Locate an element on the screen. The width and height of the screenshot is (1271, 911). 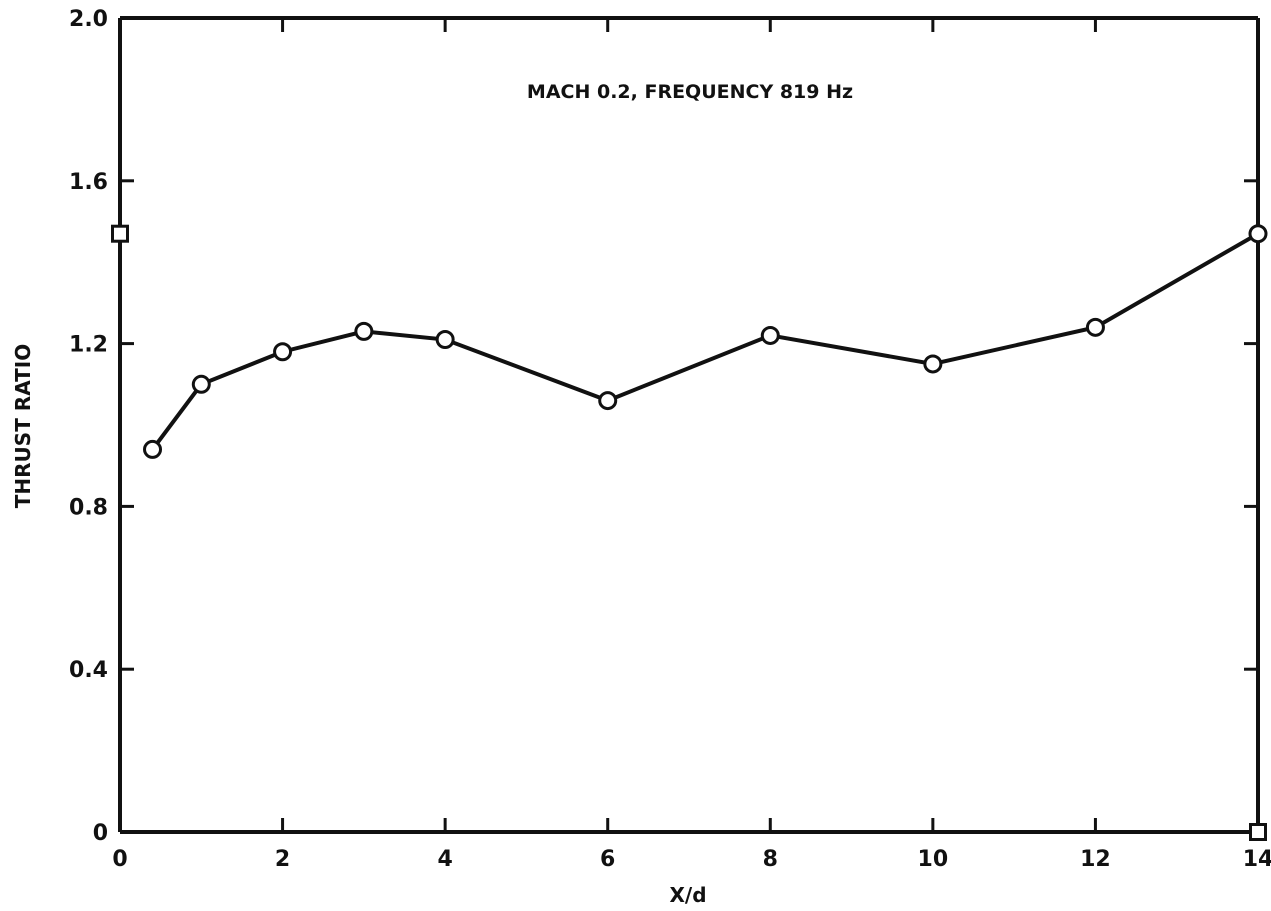
x-tick-label: 14 is located at coordinates (1257, 859).